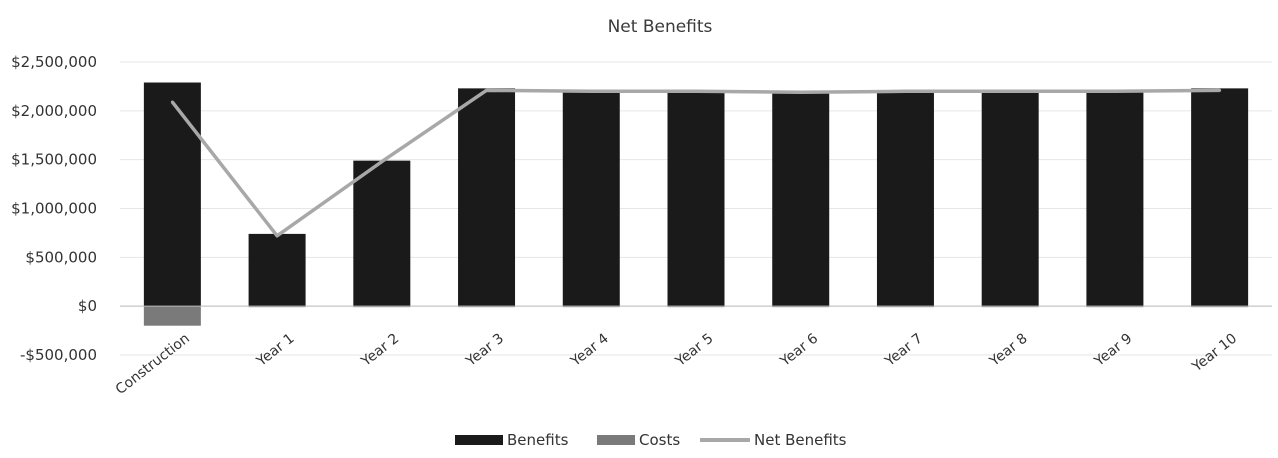 Image resolution: width=1278 pixels, height=458 pixels. I want to click on costs-bar, so click(172, 316).